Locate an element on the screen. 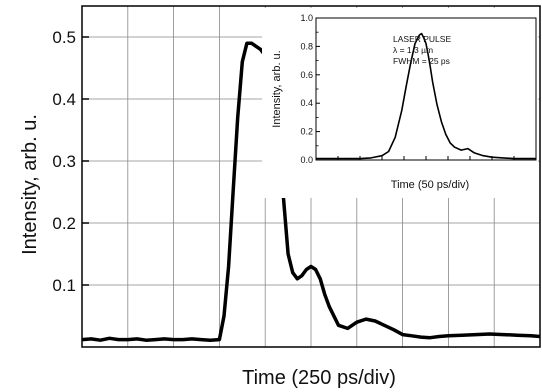 The height and width of the screenshot is (392, 542). inset-y-tick-label: 0.2 is located at coordinates (306, 132).